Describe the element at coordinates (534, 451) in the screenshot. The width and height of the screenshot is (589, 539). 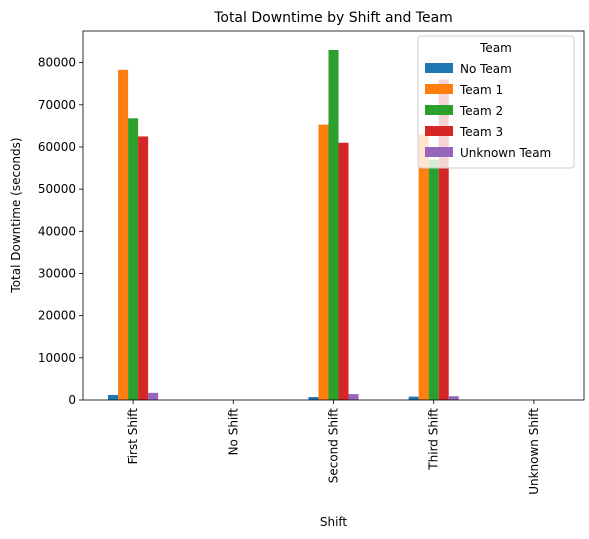
I see `x-tick-label-4: Unknown Shift` at that location.